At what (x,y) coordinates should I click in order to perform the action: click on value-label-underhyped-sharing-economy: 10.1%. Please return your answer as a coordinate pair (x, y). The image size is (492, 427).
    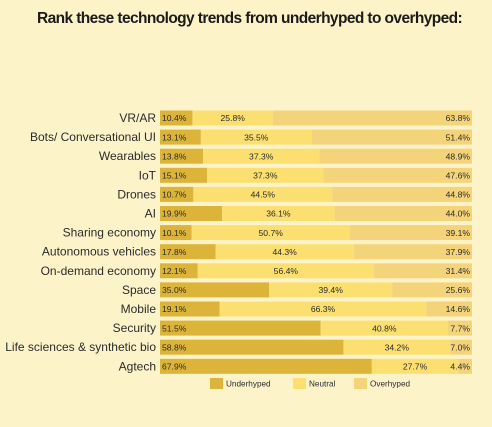
    Looking at the image, I should click on (174, 233).